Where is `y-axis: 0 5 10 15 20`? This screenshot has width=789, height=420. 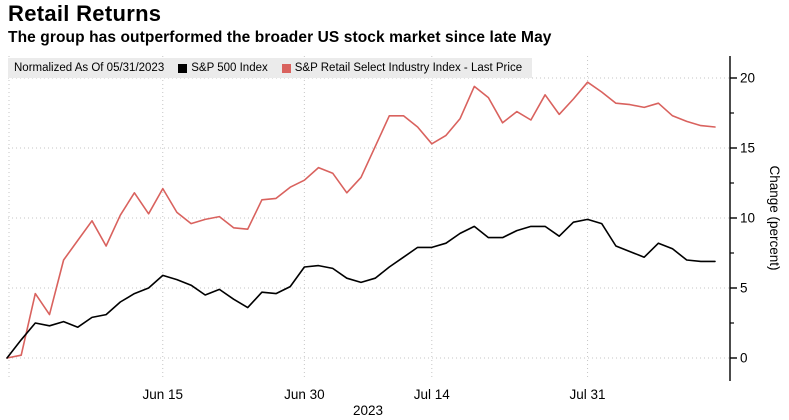 y-axis: 0 5 10 15 20 is located at coordinates (742, 218).